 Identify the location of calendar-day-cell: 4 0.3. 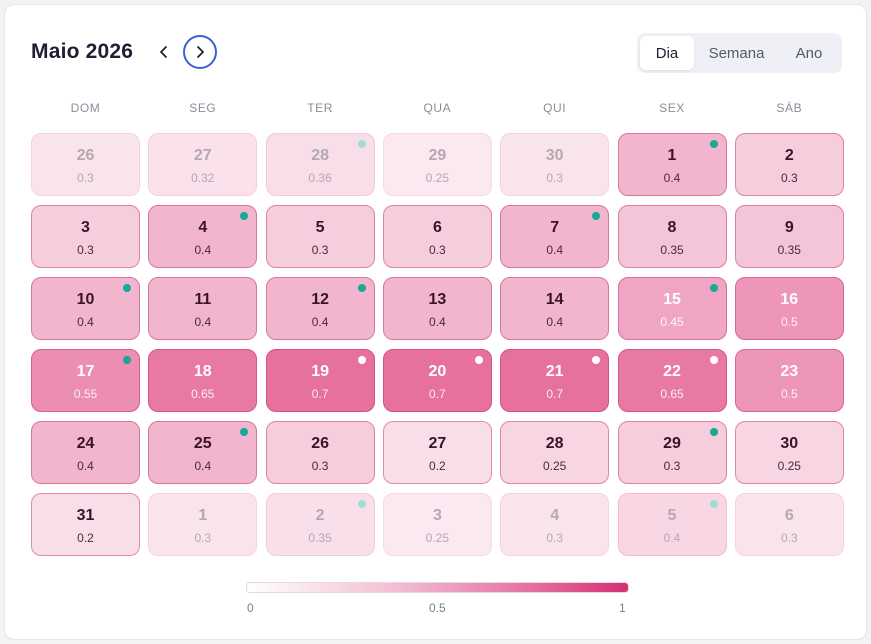
(555, 524).